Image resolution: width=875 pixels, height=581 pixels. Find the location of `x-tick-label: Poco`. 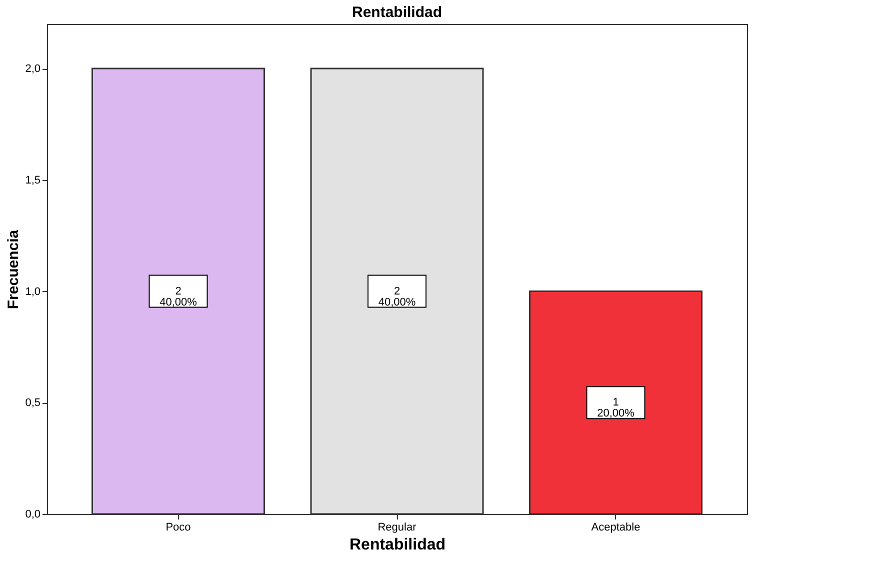

x-tick-label: Poco is located at coordinates (178, 528).